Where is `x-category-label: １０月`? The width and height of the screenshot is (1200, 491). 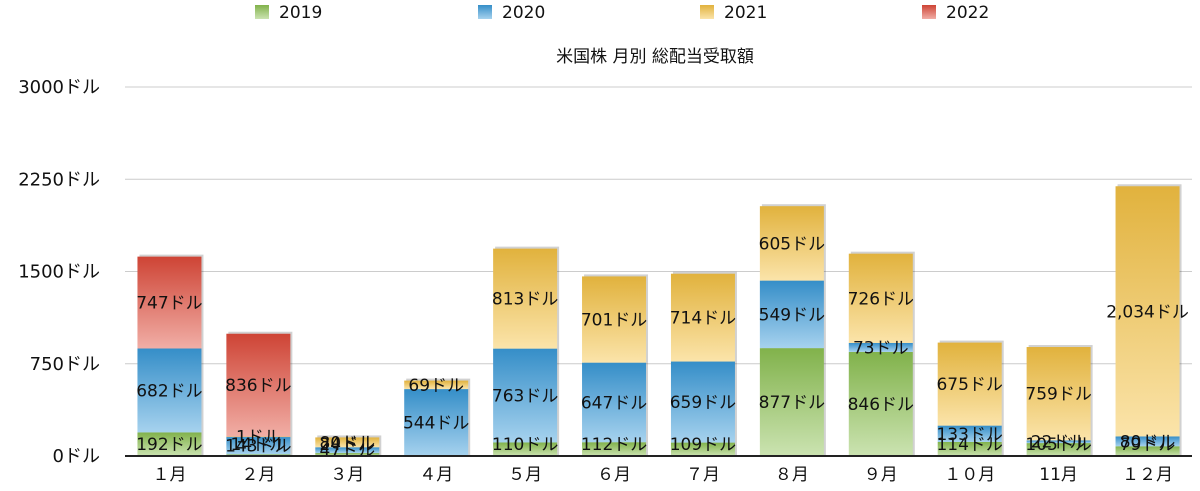 x-category-label: １０月 is located at coordinates (969, 475).